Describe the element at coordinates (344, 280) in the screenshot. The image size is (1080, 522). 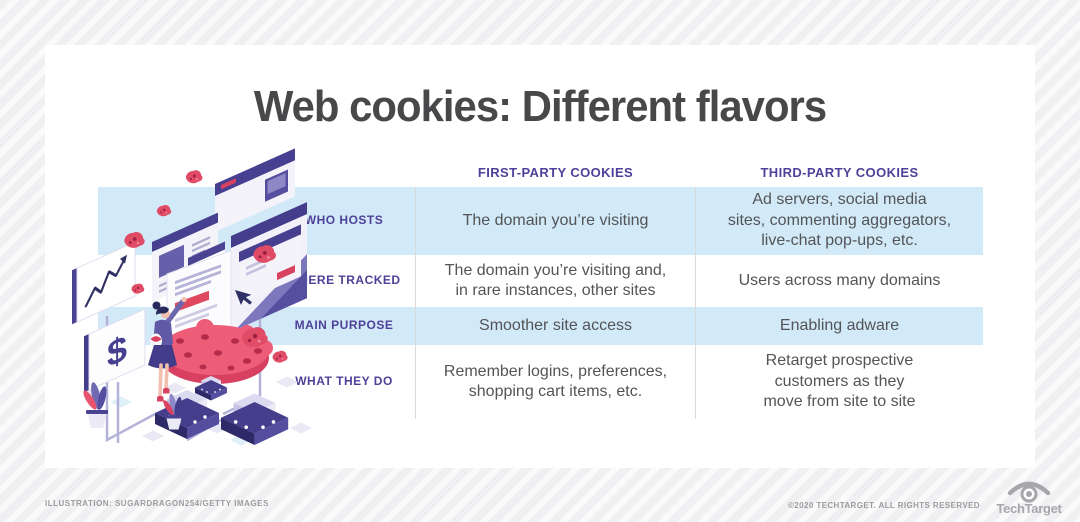
I see `row-label-where-tracked: WHERE TRACKED` at that location.